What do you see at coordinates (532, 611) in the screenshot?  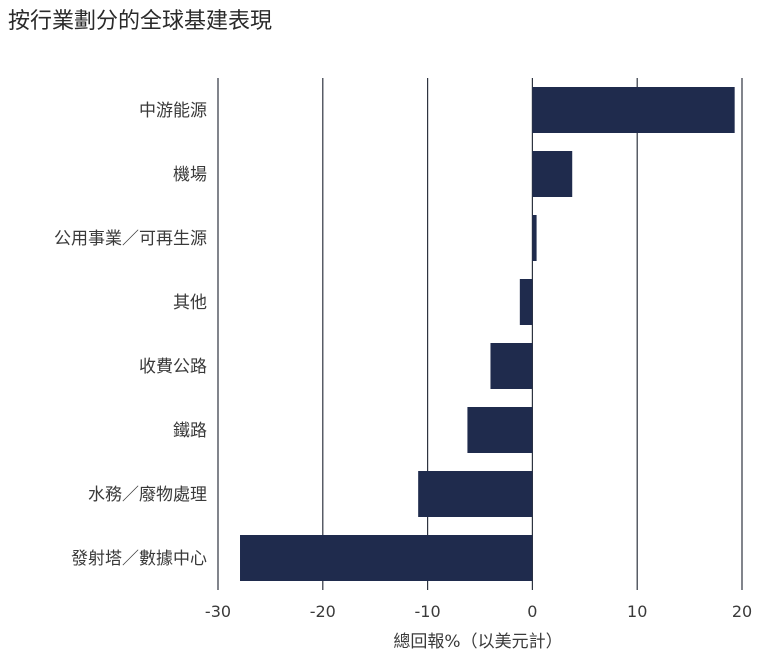 I see `x-tick-label: 0` at bounding box center [532, 611].